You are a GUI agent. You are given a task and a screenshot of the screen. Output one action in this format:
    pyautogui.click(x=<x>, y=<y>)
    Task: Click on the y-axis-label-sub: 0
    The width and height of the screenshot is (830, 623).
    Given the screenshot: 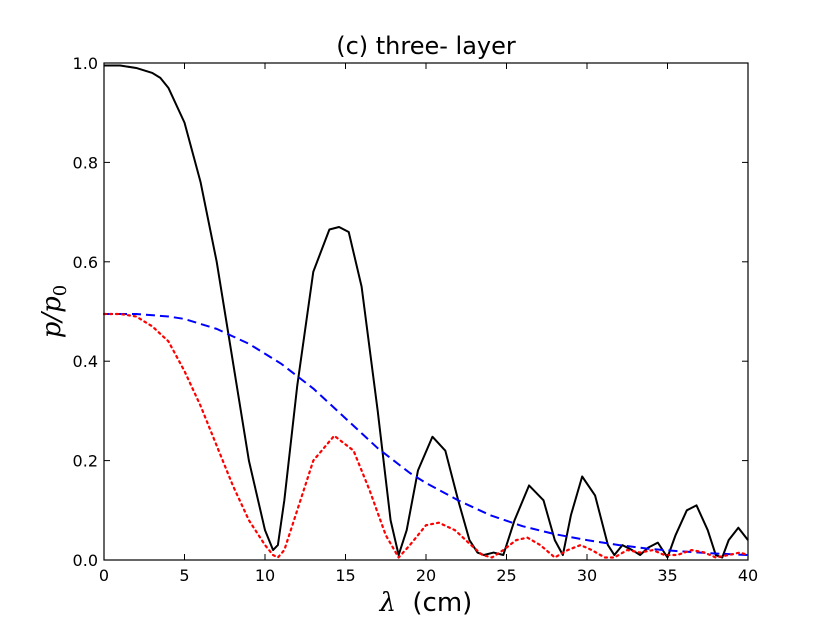 What is the action you would take?
    pyautogui.click(x=60, y=290)
    